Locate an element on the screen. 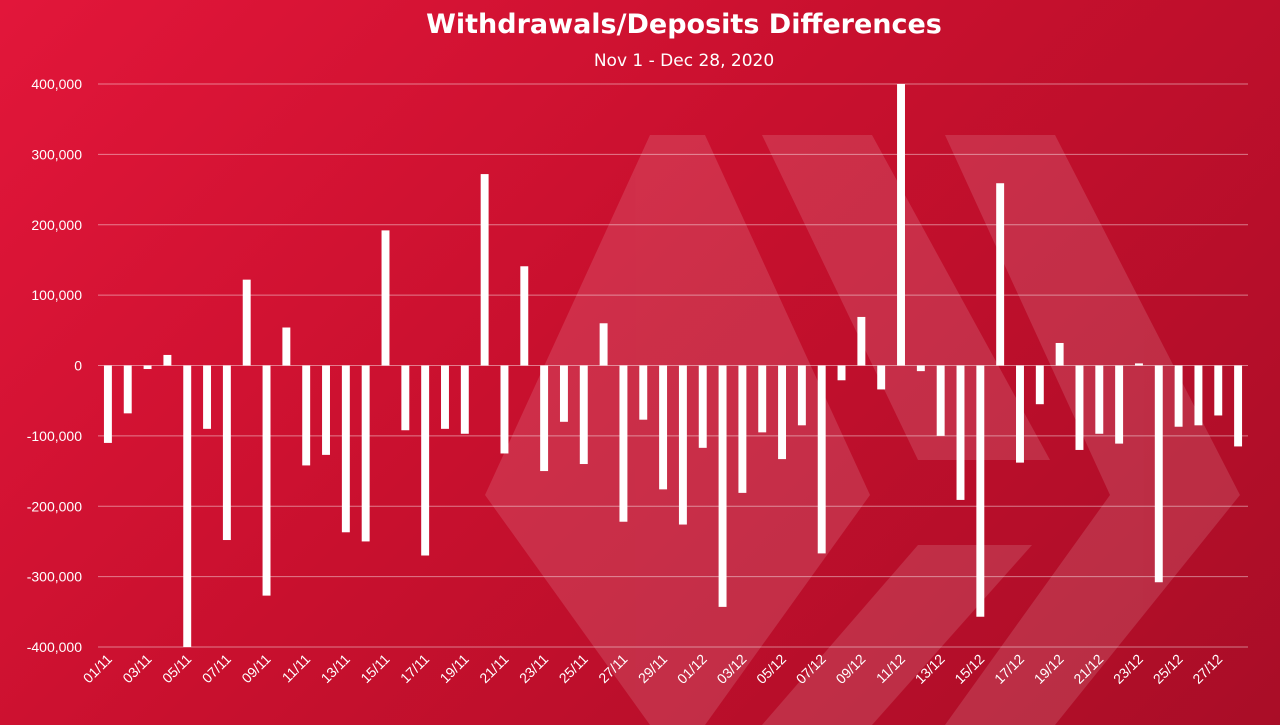 Image resolution: width=1280 pixels, height=725 pixels. x-tick-label: 03/11 is located at coordinates (137, 669).